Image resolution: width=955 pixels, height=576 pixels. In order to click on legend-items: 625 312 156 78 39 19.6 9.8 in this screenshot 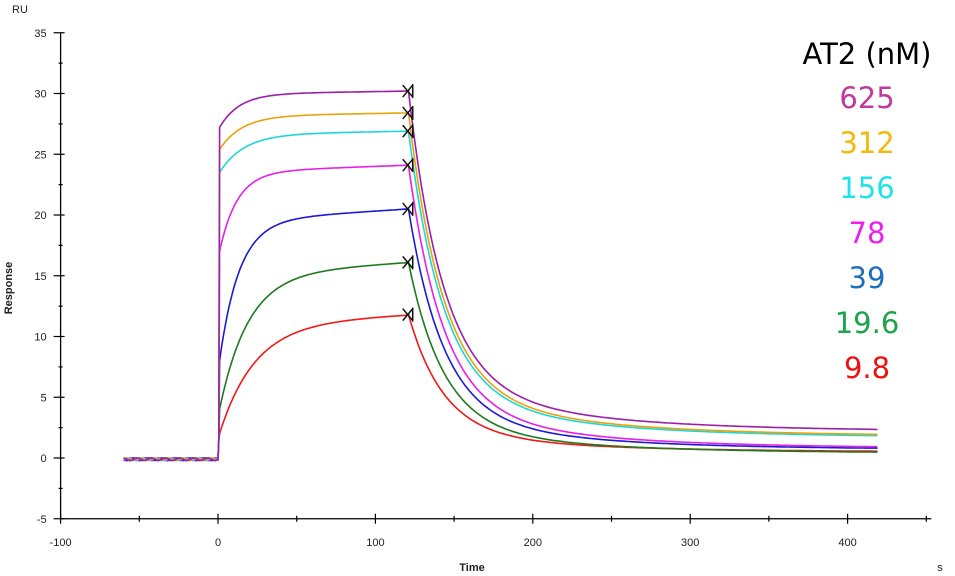, I will do `click(860, 233)`.